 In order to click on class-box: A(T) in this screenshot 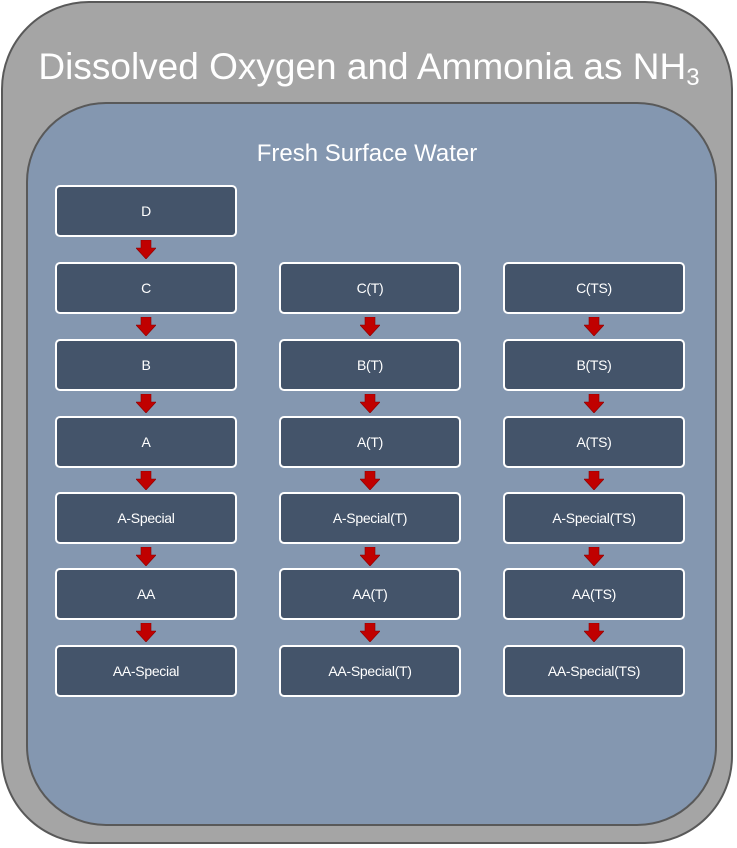, I will do `click(370, 442)`.